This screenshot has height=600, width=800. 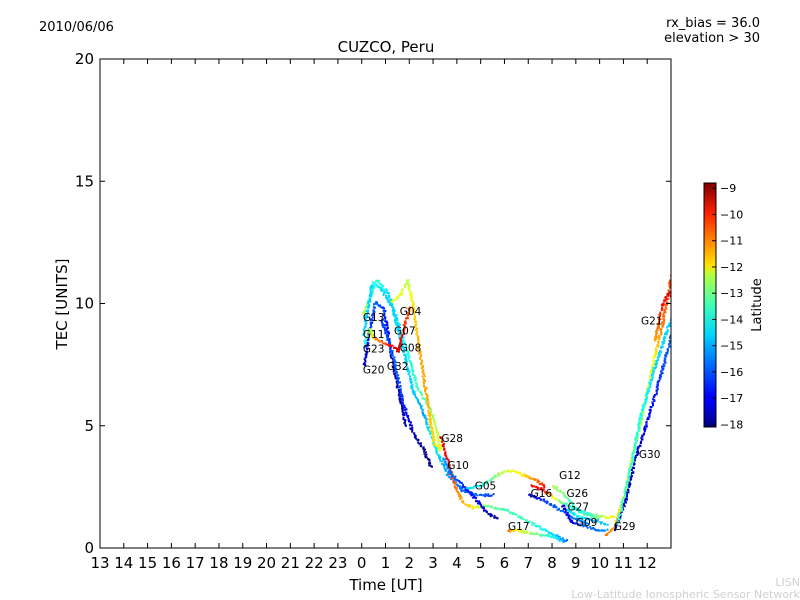 What do you see at coordinates (731, 398) in the screenshot?
I see `colorbar-tick-label: −17` at bounding box center [731, 398].